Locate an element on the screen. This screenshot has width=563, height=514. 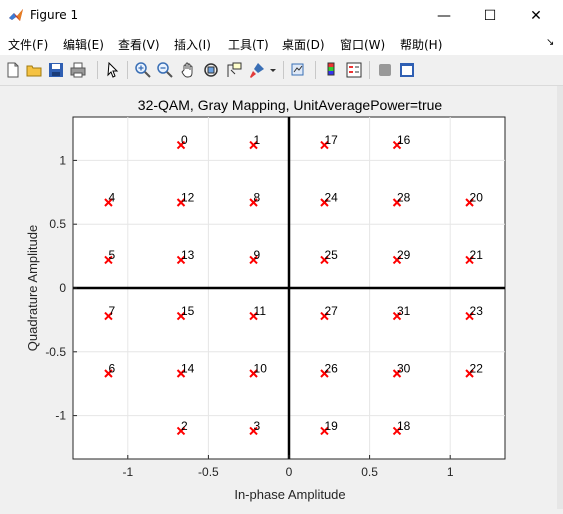
constellation-point: 13 is located at coordinates (185, 256).